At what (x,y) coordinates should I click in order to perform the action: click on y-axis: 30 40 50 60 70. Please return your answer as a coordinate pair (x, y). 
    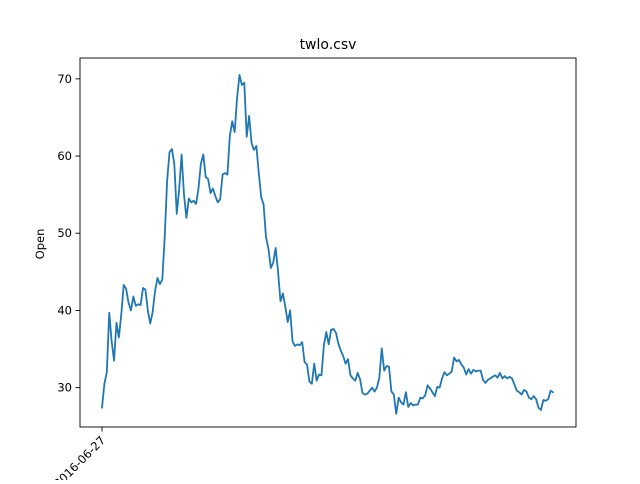
    Looking at the image, I should click on (68, 233).